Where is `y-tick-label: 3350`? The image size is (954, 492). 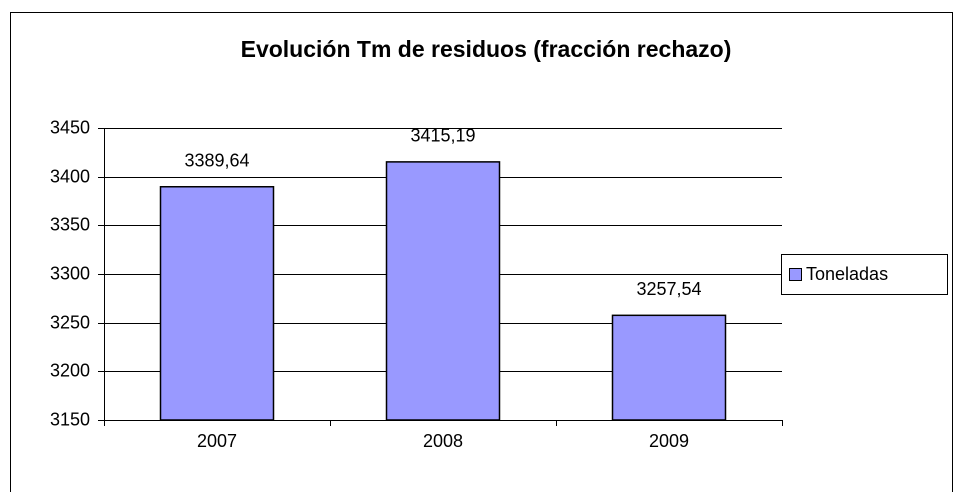 y-tick-label: 3350 is located at coordinates (70, 224).